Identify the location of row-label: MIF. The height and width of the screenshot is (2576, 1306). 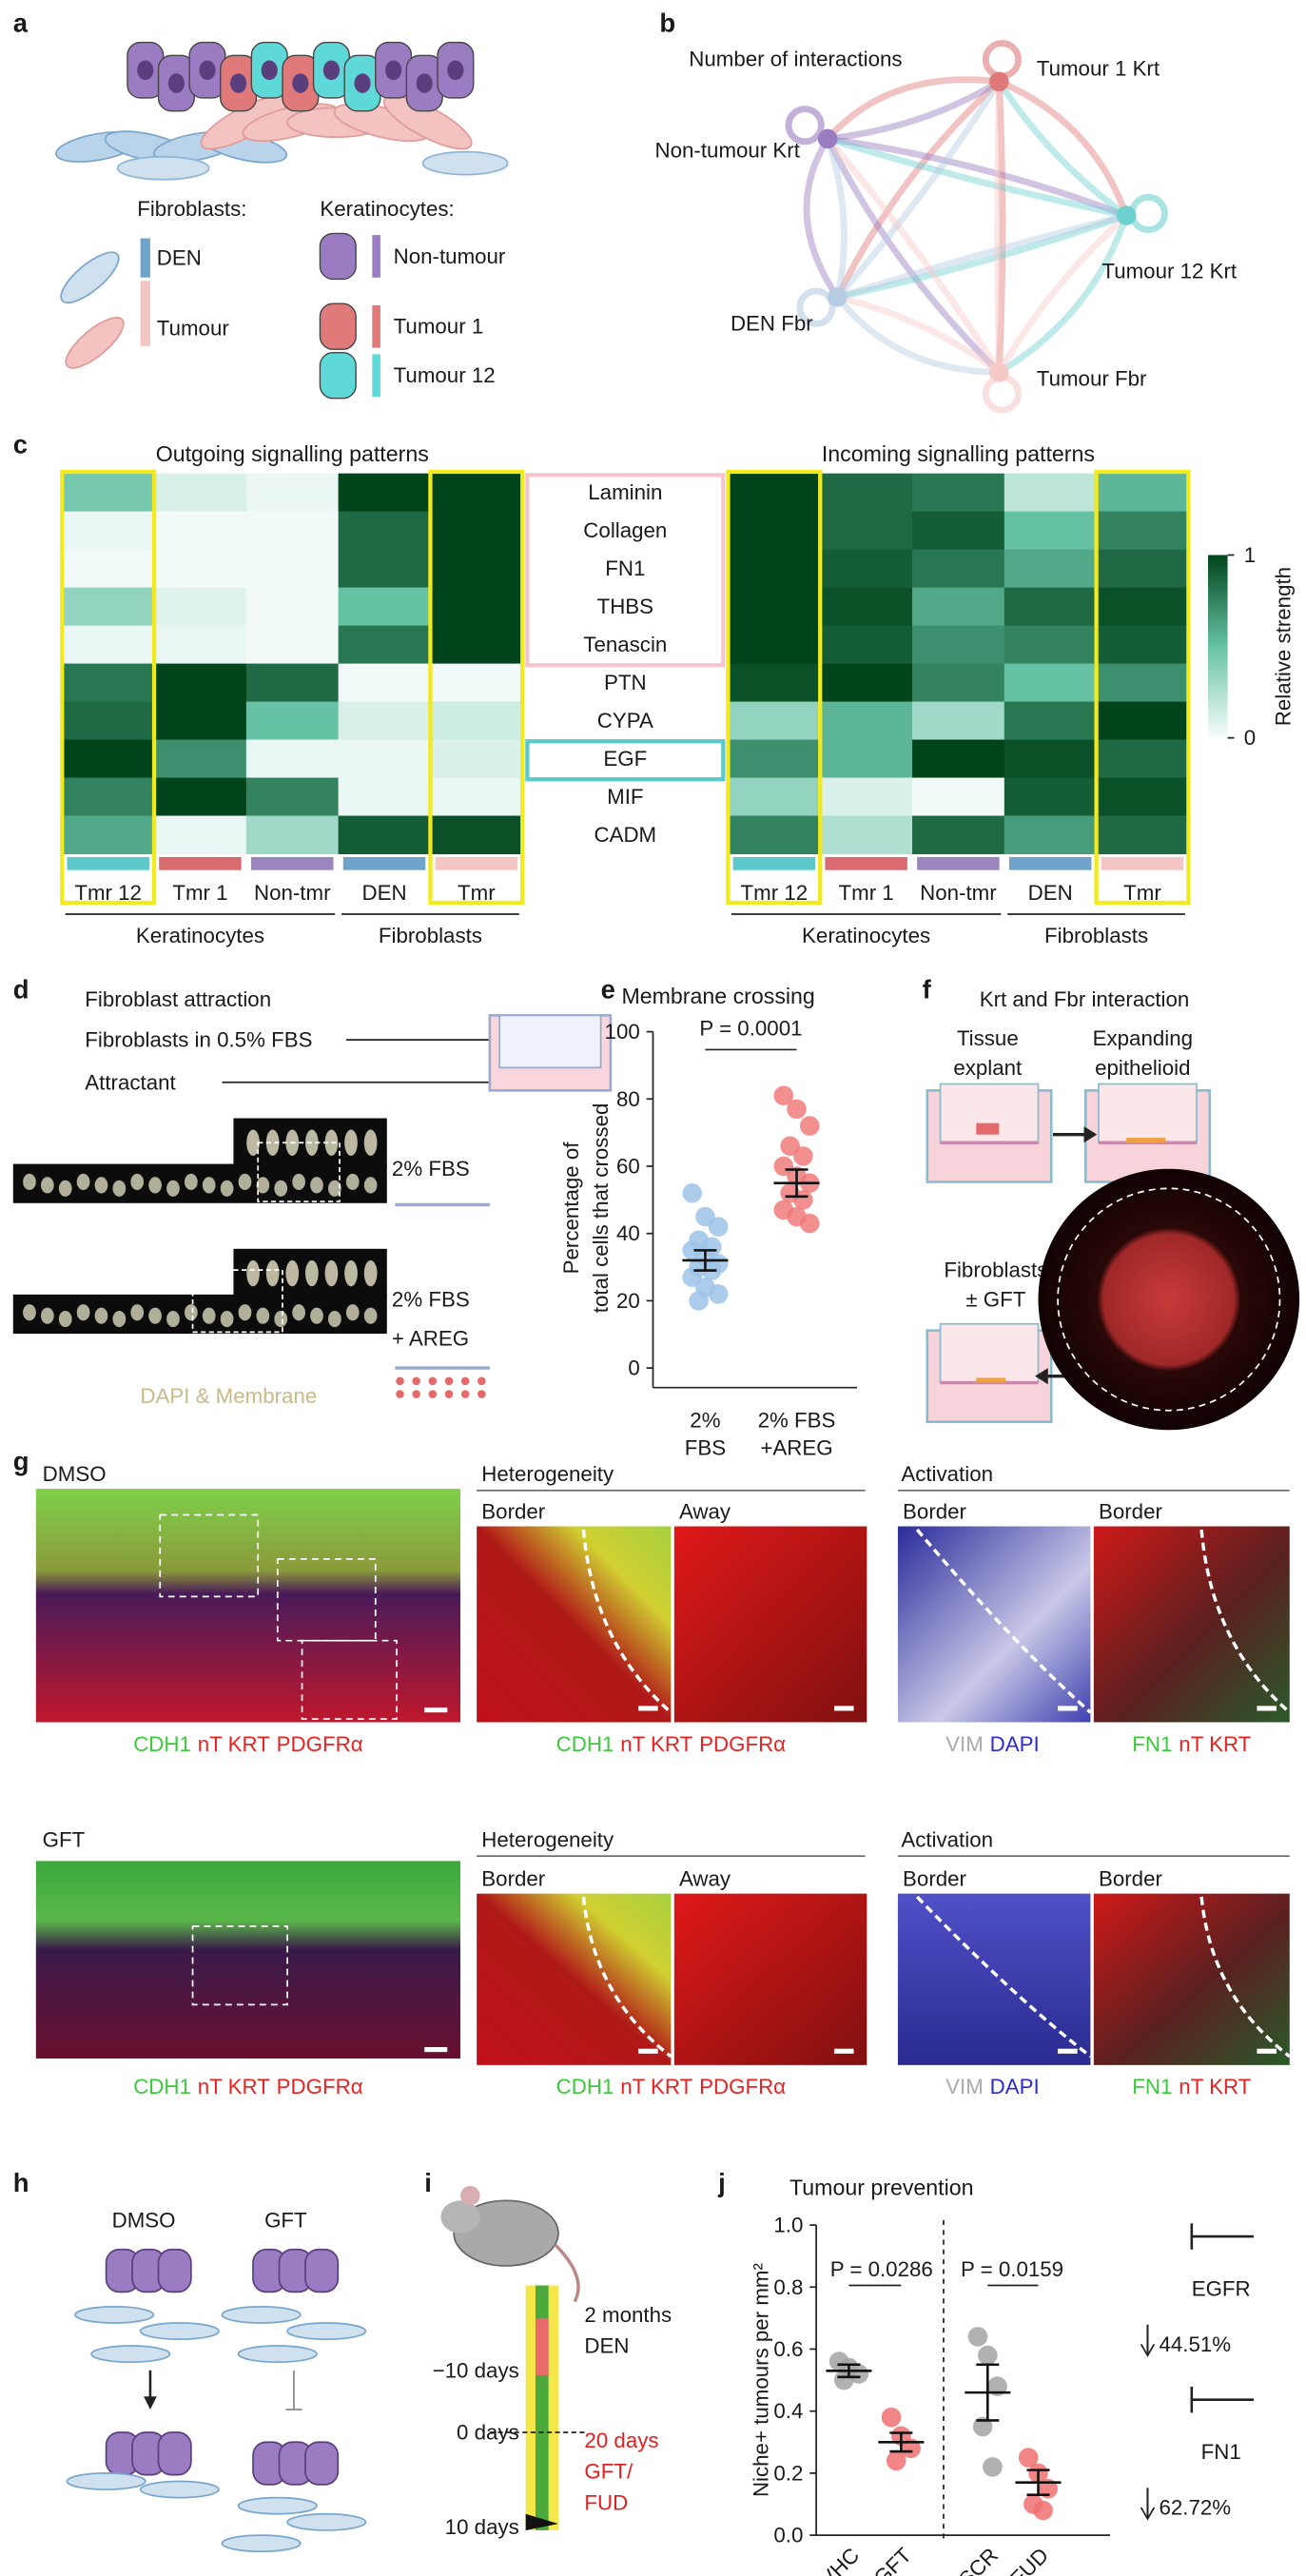
(625, 797).